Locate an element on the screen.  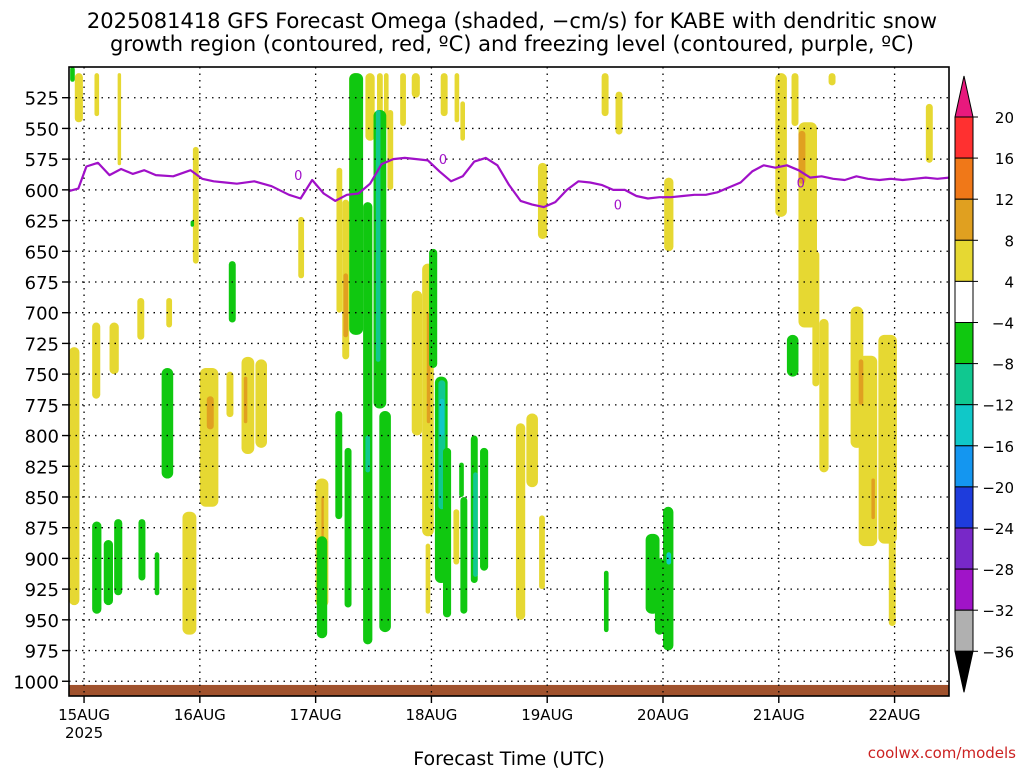
y-tick-label: 975 is located at coordinates (42, 652).